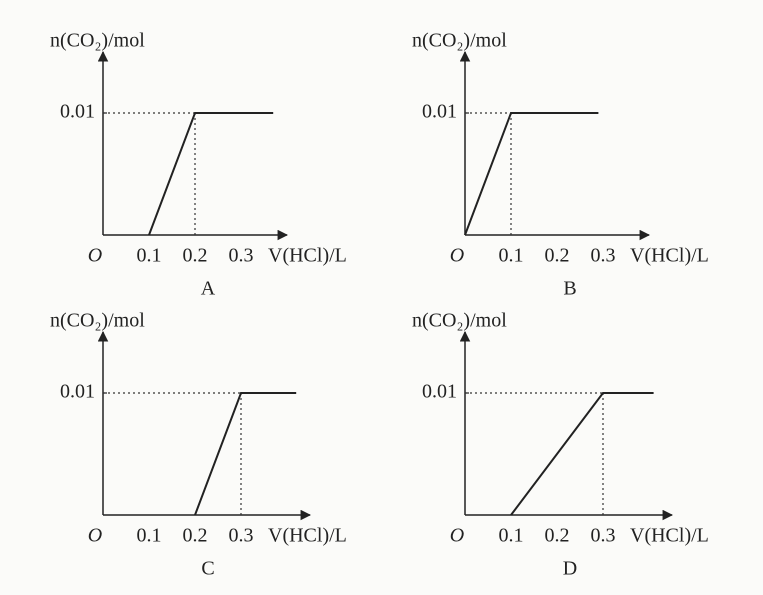  What do you see at coordinates (207, 569) in the screenshot?
I see `caption: C` at bounding box center [207, 569].